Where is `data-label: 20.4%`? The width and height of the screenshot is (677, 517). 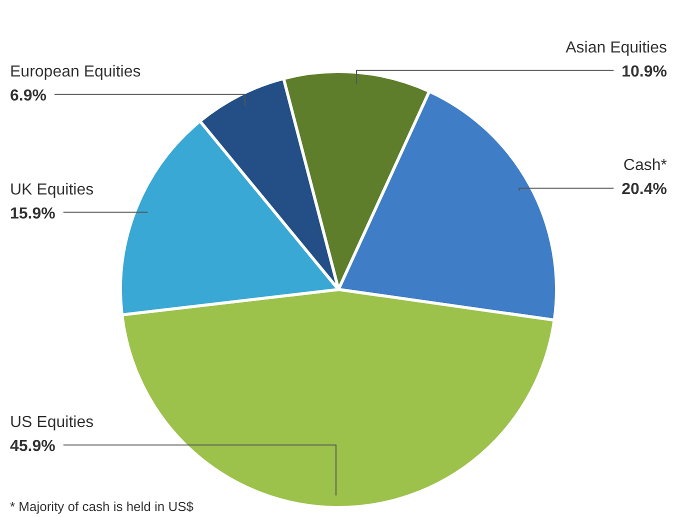 data-label: 20.4% is located at coordinates (644, 189).